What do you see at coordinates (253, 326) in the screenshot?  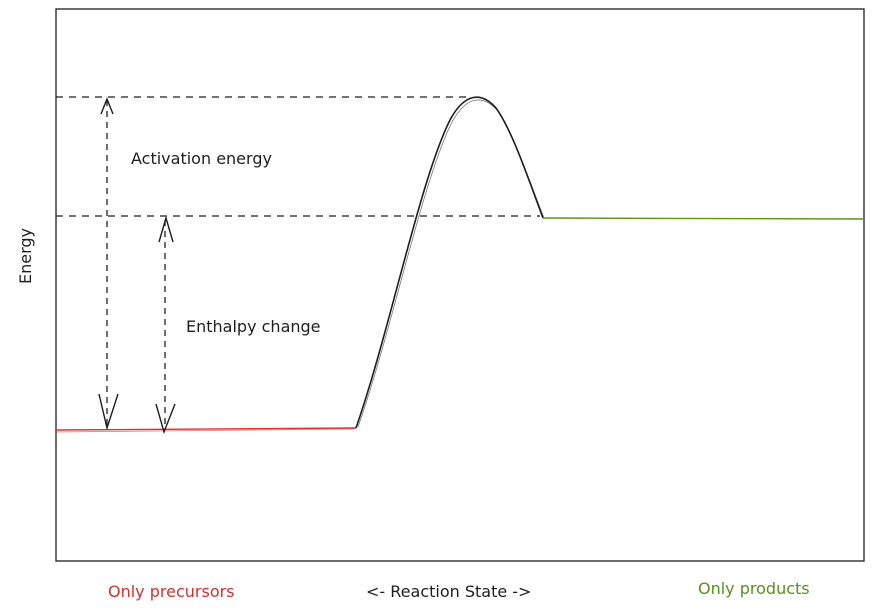 I see `enthalpy-change-label: Enthalpy change` at bounding box center [253, 326].